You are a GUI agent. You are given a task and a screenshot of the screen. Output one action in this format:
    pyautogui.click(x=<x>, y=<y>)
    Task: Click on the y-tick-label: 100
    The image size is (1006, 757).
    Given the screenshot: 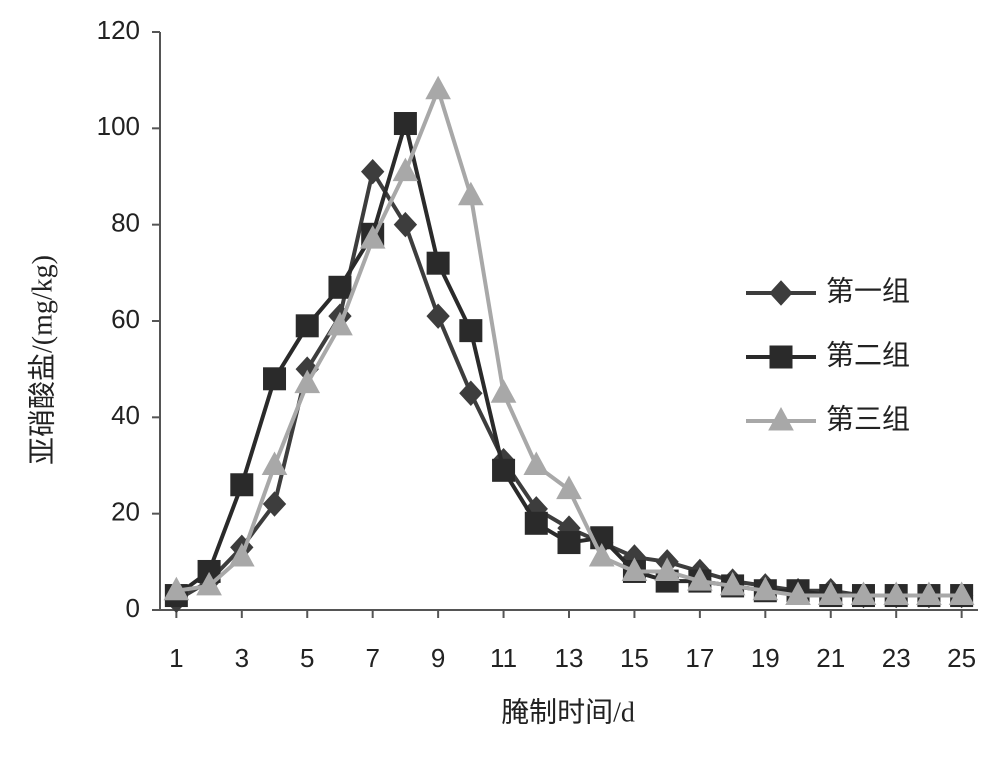 What is the action you would take?
    pyautogui.click(x=118, y=126)
    